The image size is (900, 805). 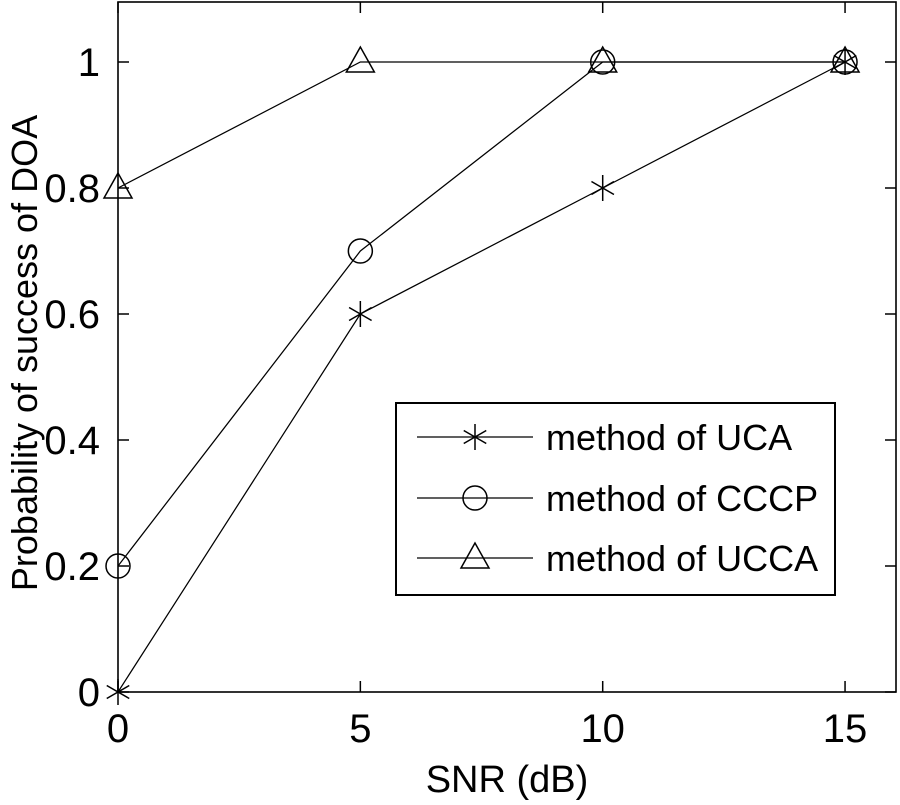 I want to click on legend-item-label: method of UCCA, so click(x=682, y=558).